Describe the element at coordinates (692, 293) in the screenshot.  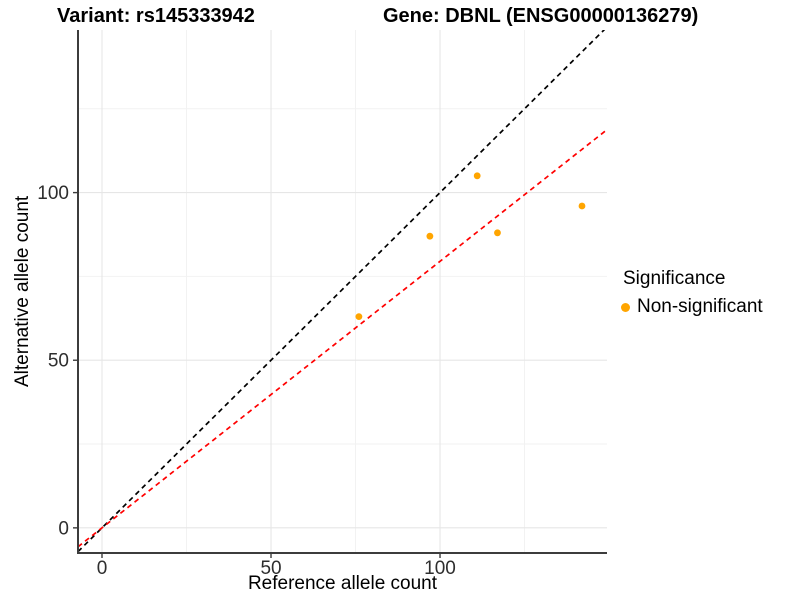
I see `legend: Significance Non-significant` at that location.